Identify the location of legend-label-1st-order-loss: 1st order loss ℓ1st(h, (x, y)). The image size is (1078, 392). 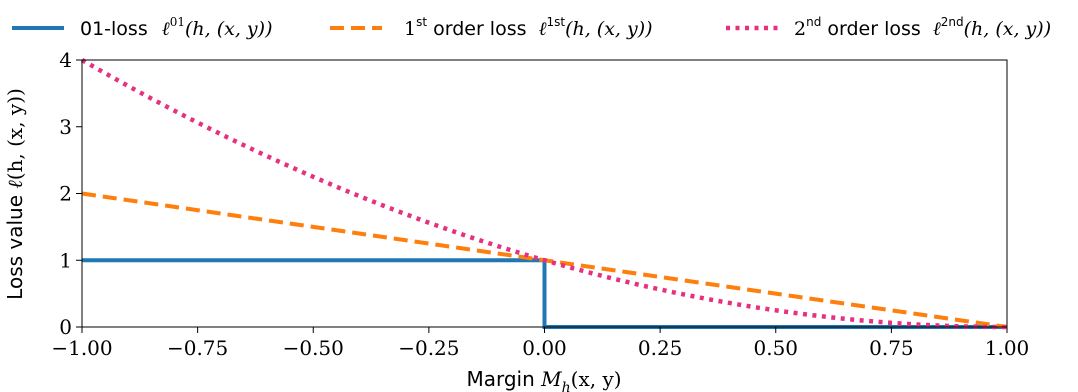
(528, 27).